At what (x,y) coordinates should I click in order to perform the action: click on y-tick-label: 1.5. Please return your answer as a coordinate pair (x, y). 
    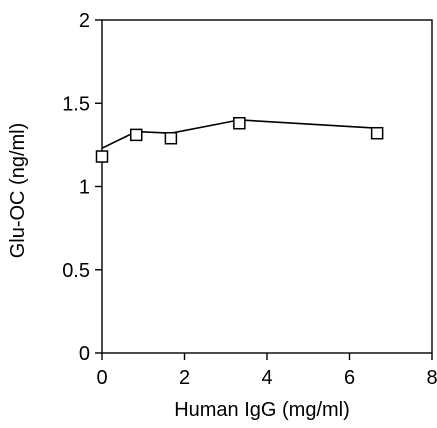
    Looking at the image, I should click on (76, 104).